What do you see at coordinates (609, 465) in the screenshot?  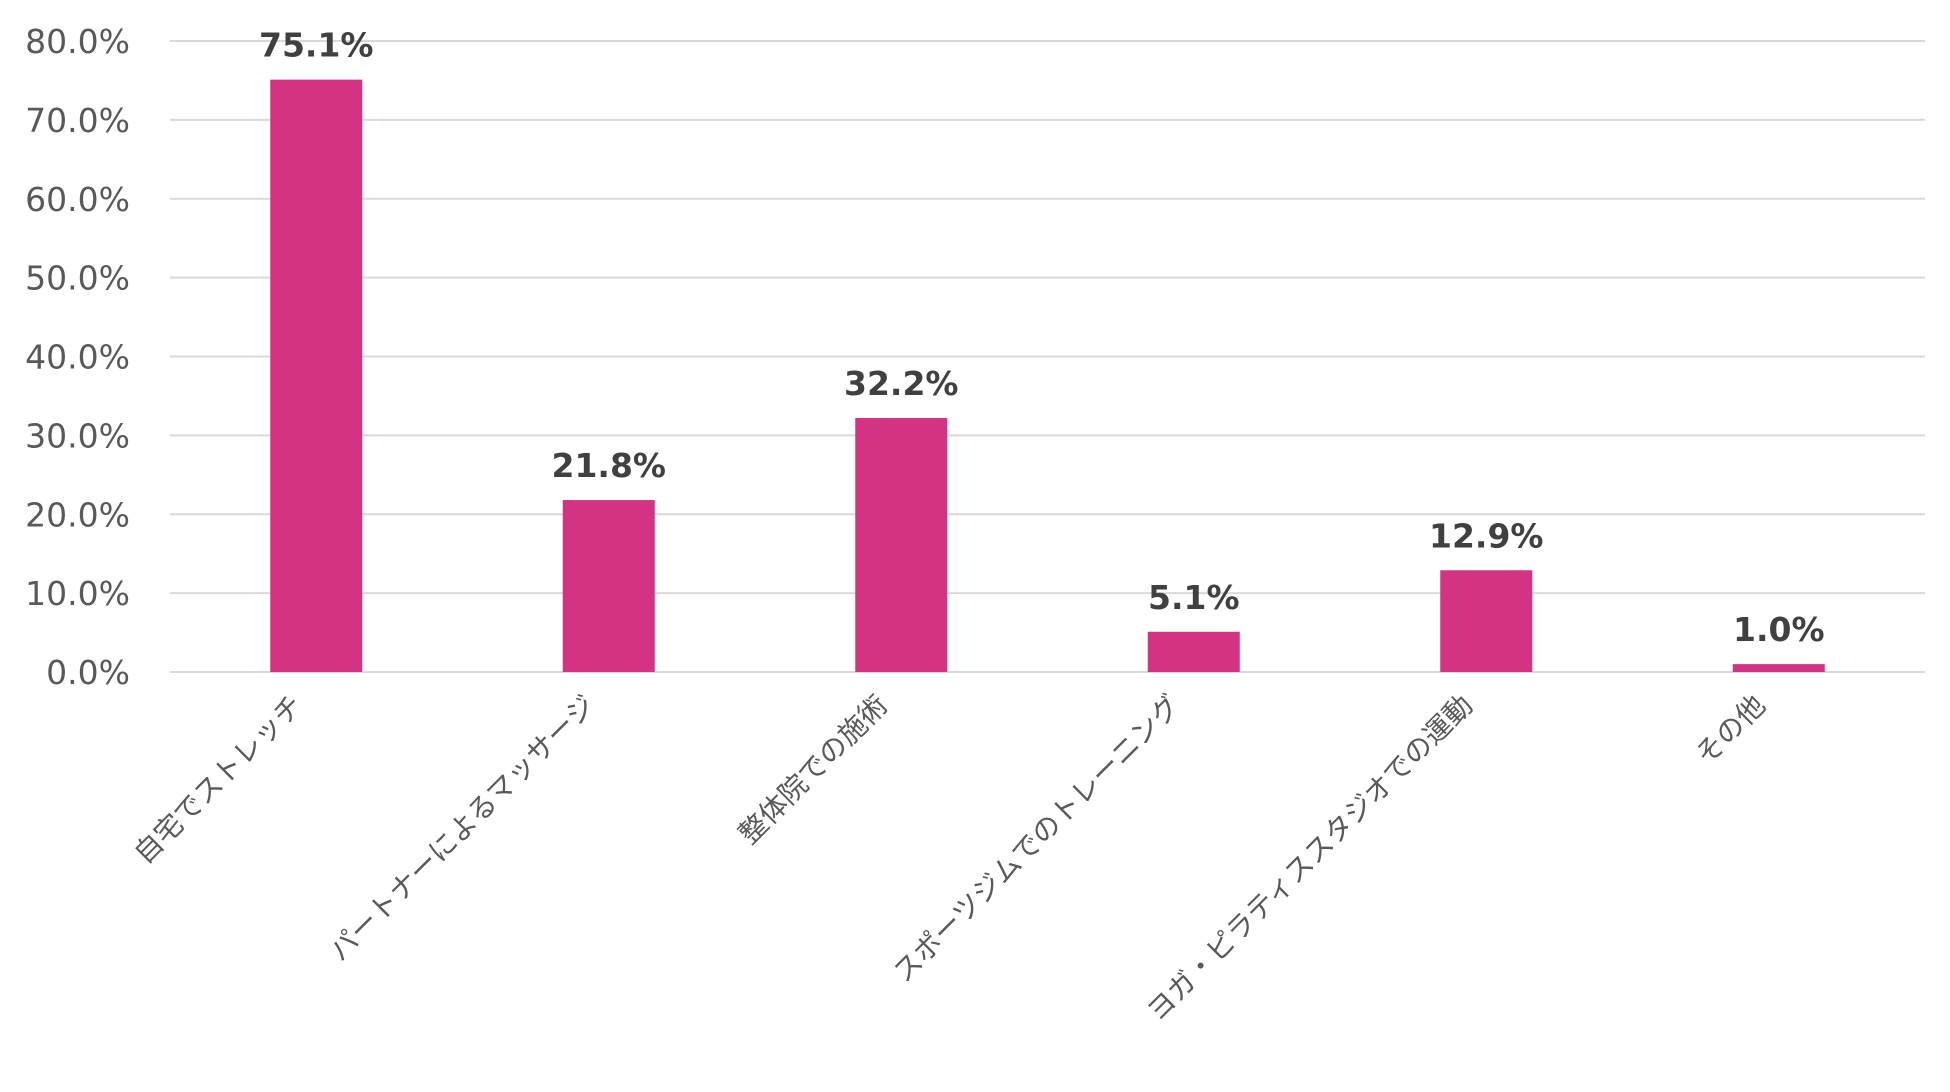 I see `data-label: 21.8%` at bounding box center [609, 465].